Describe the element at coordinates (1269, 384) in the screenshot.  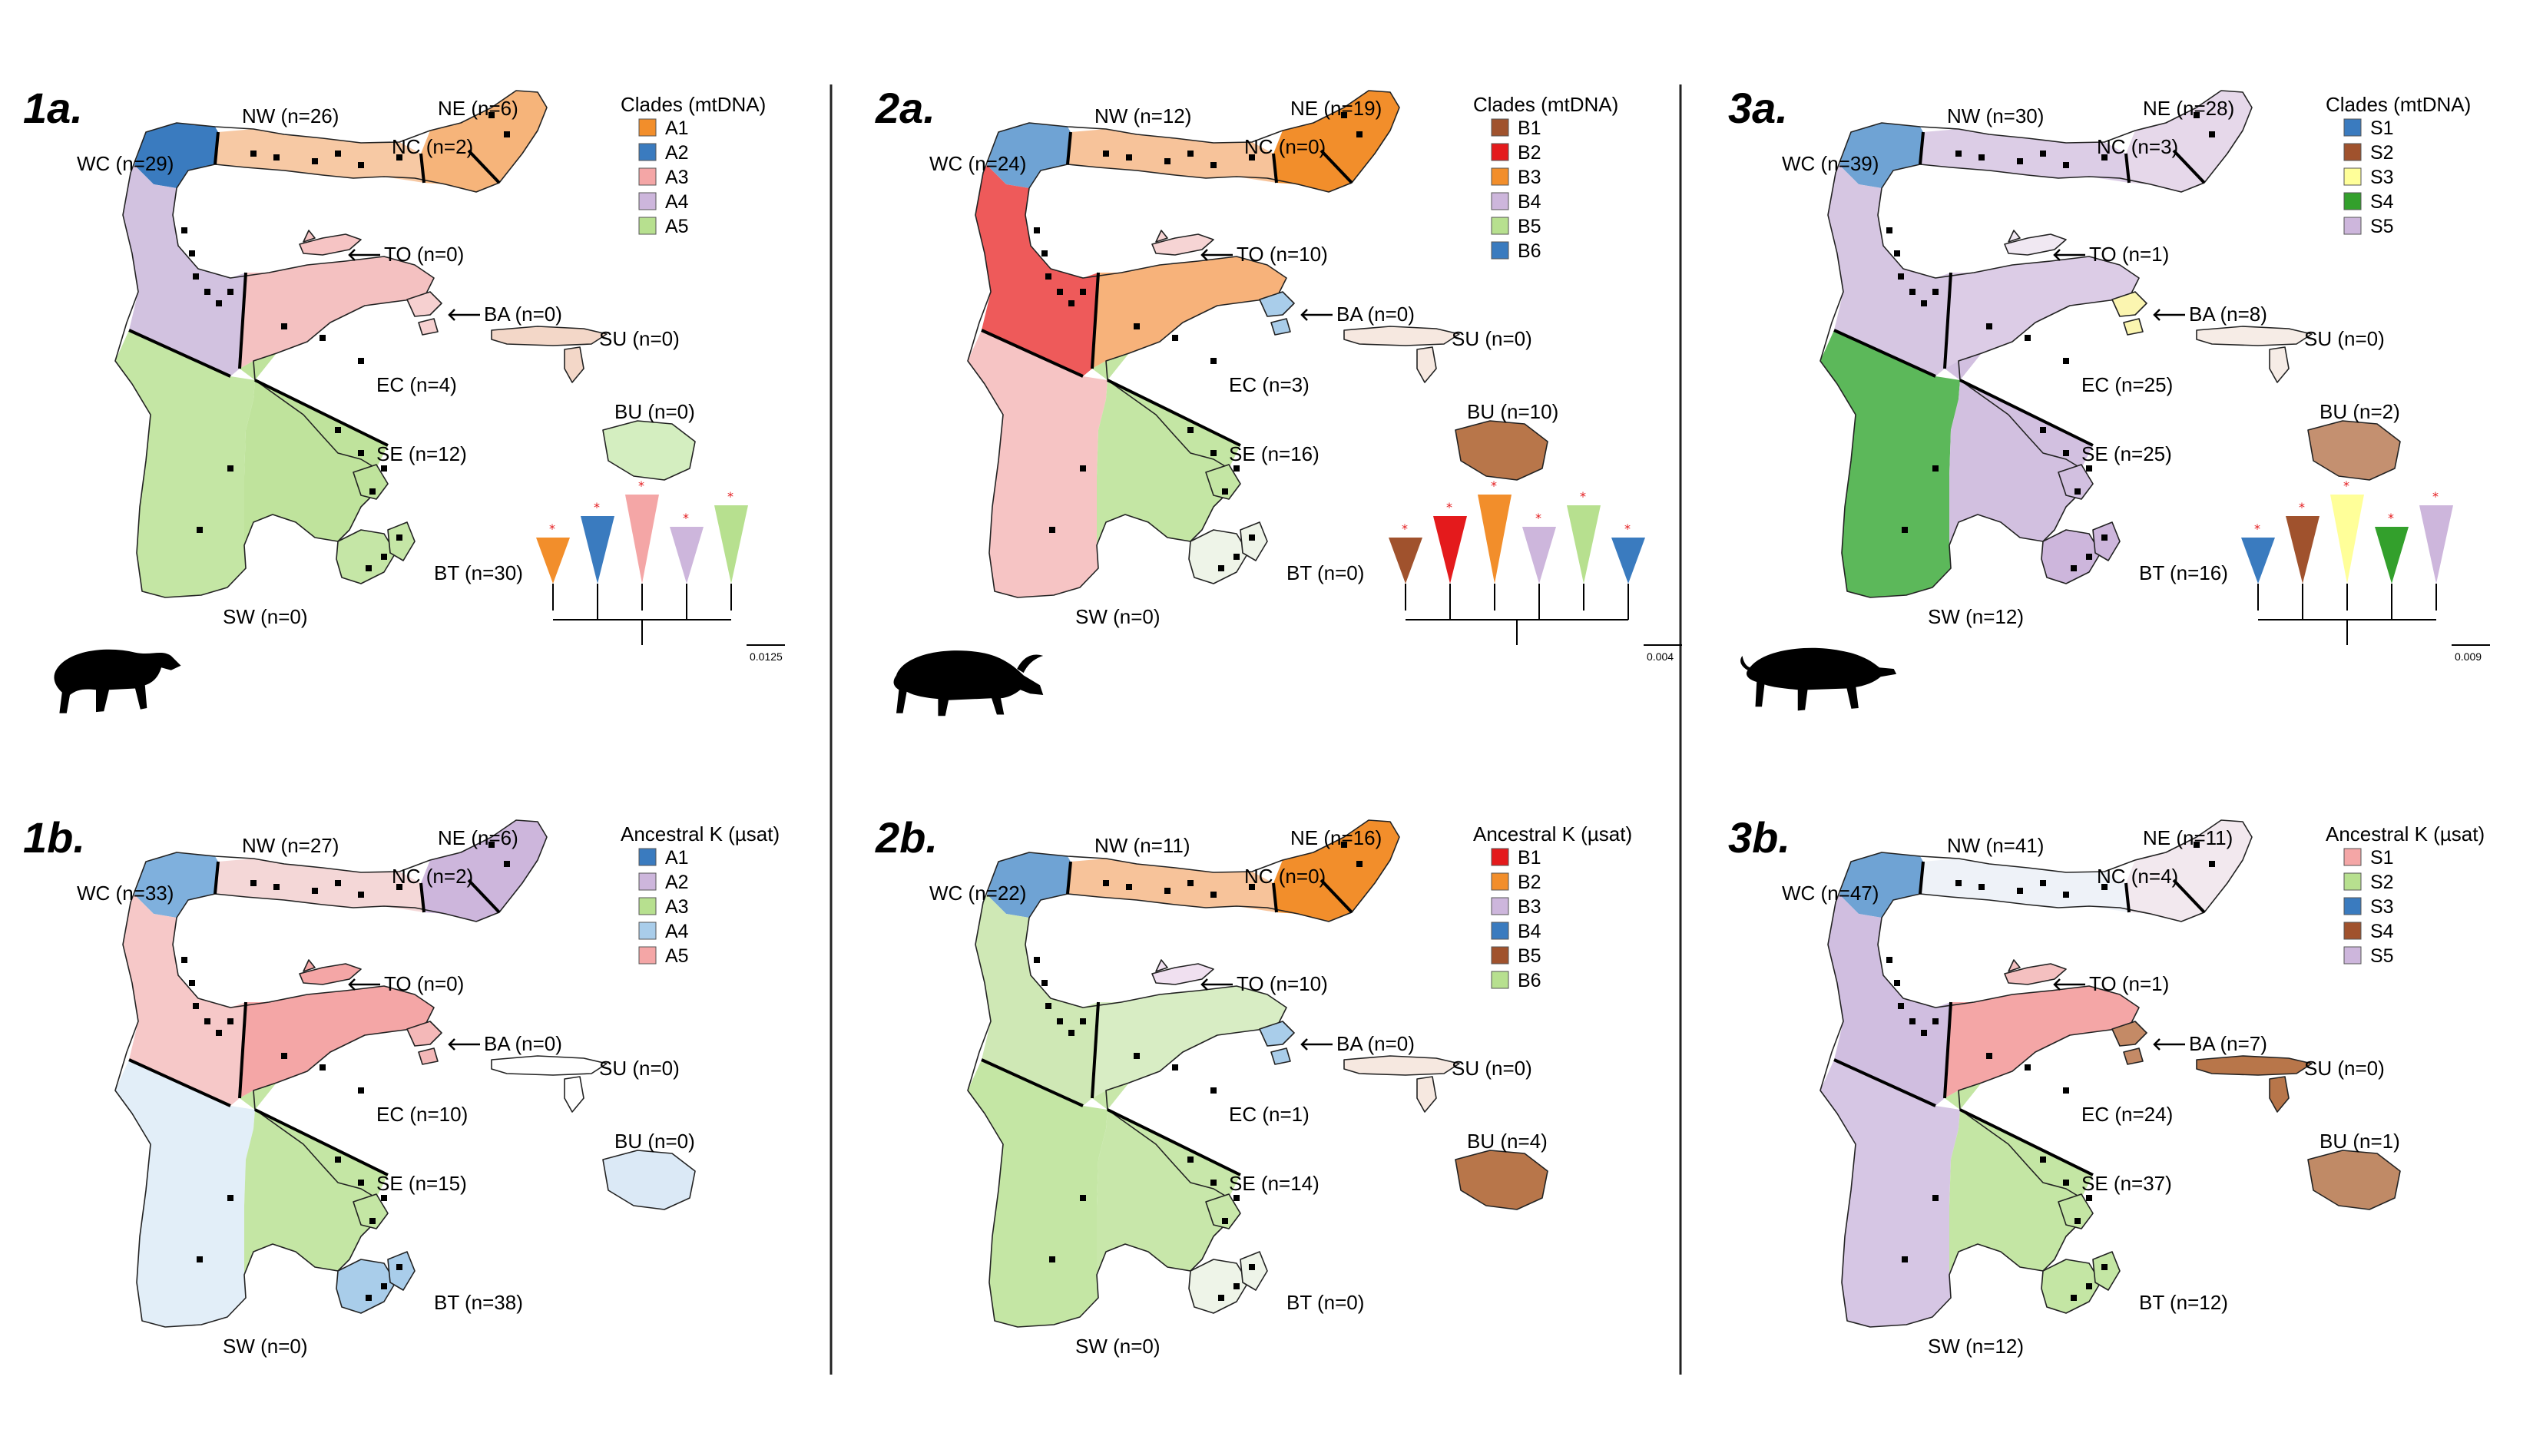
I see `region-label-ec: EC (n=3)` at that location.